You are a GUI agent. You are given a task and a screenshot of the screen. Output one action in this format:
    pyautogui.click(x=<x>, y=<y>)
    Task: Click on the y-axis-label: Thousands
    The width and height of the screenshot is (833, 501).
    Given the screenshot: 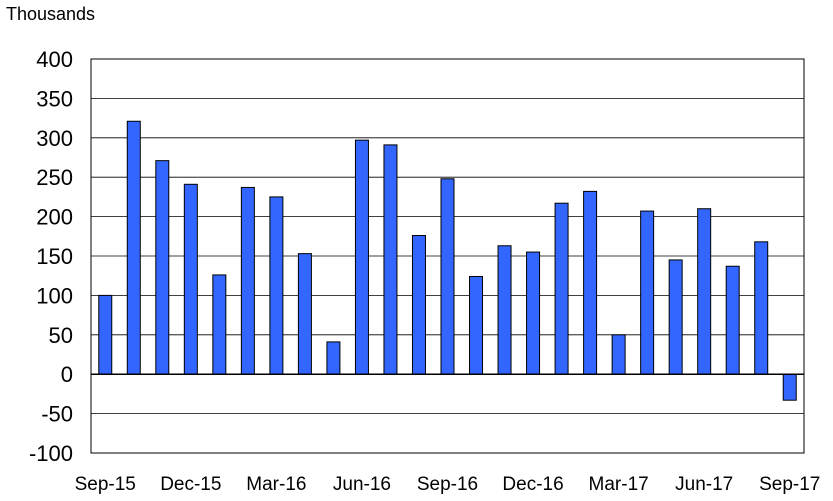 What is the action you would take?
    pyautogui.click(x=51, y=14)
    